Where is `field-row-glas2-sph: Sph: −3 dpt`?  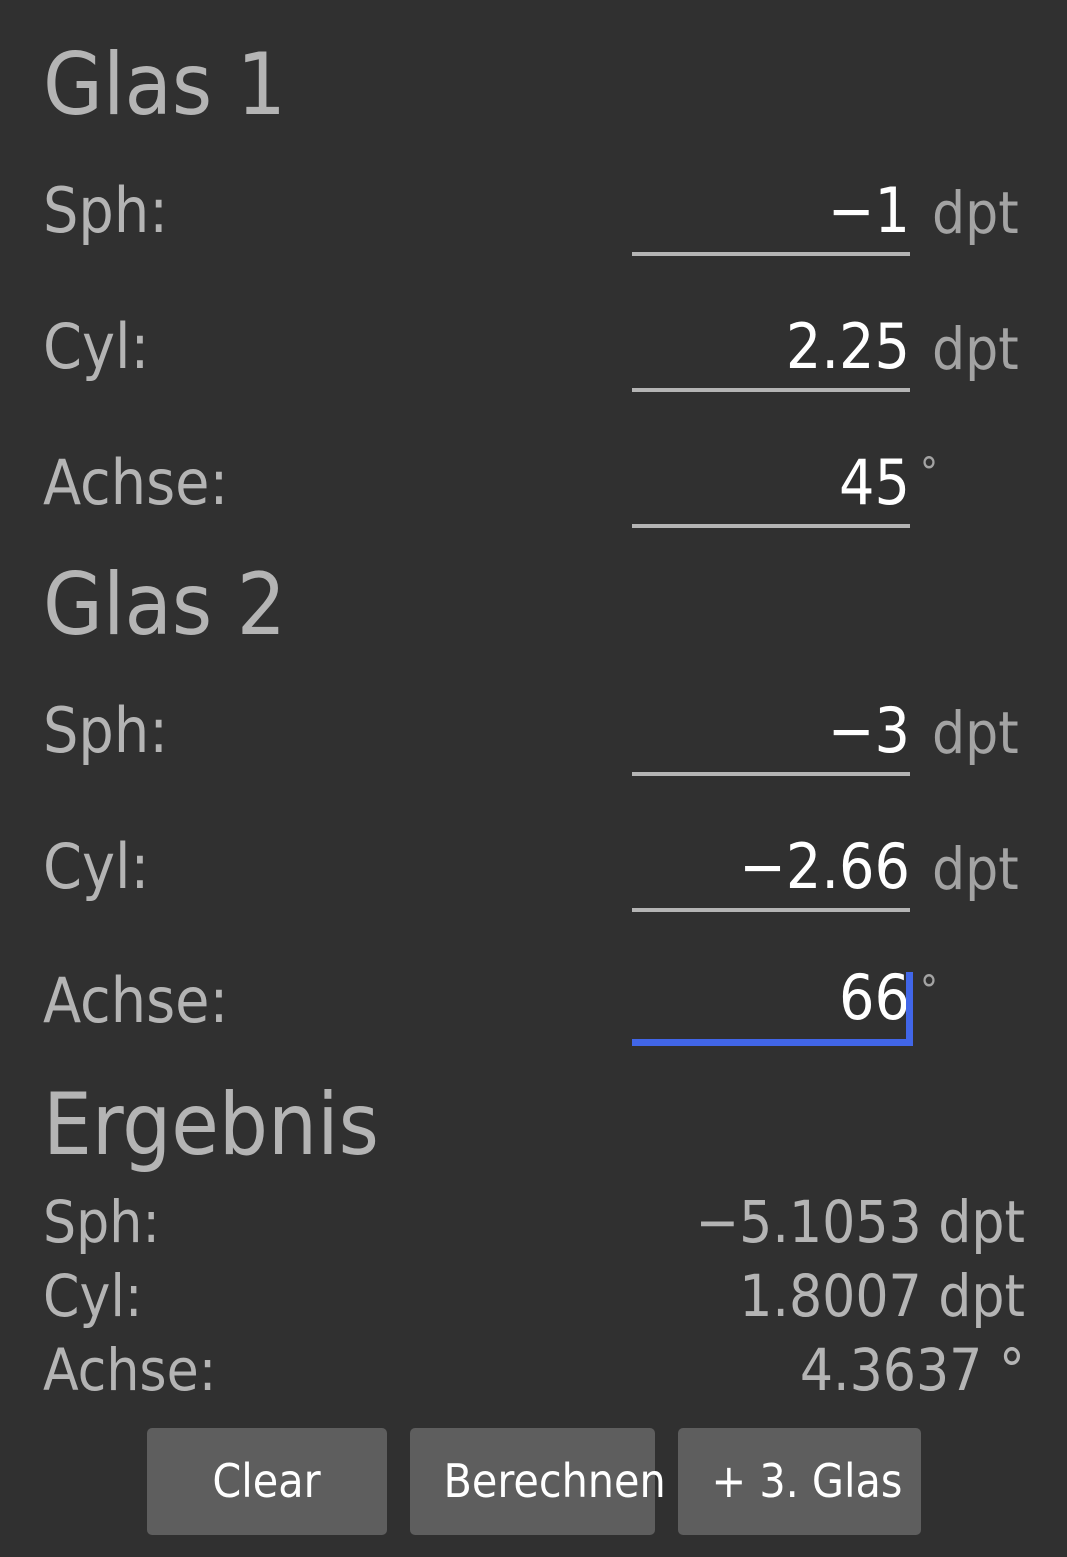 field-row-glas2-sph: Sph: −3 dpt is located at coordinates (533, 742).